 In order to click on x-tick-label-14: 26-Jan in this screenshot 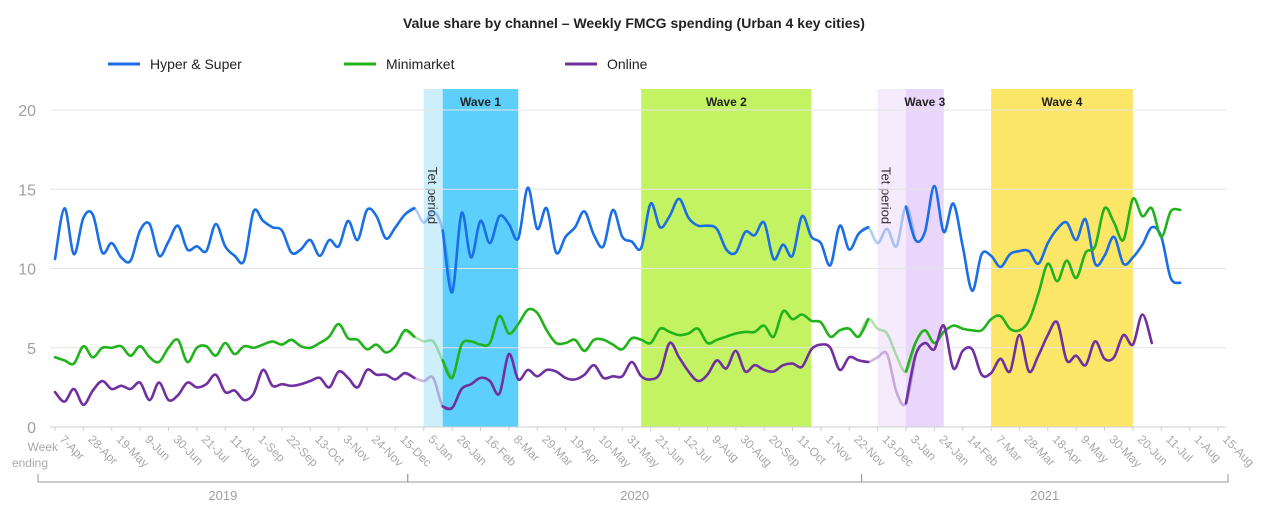, I will do `click(472, 450)`.